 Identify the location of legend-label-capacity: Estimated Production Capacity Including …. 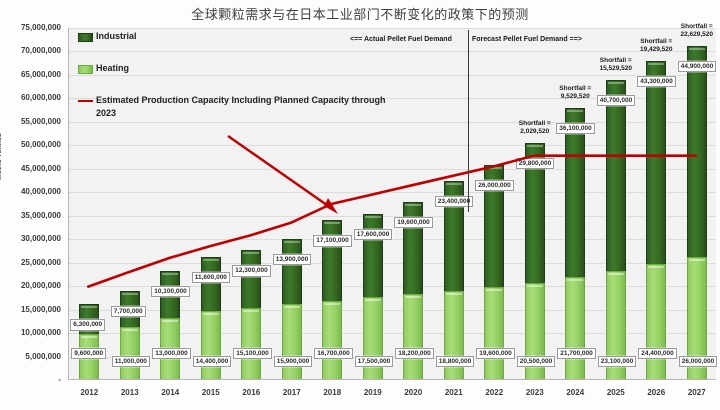
(241, 107).